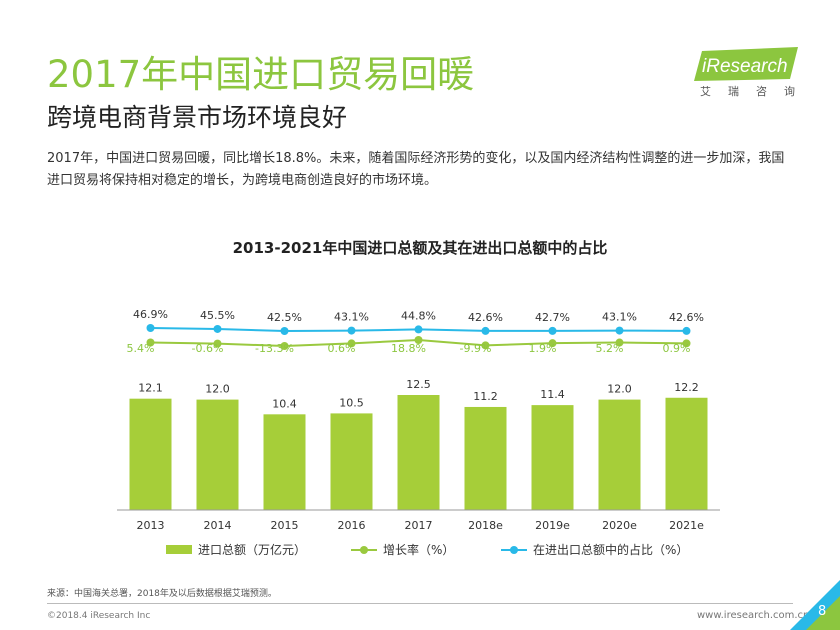 Image resolution: width=840 pixels, height=630 pixels. I want to click on share-data-label: 44.8%, so click(418, 315).